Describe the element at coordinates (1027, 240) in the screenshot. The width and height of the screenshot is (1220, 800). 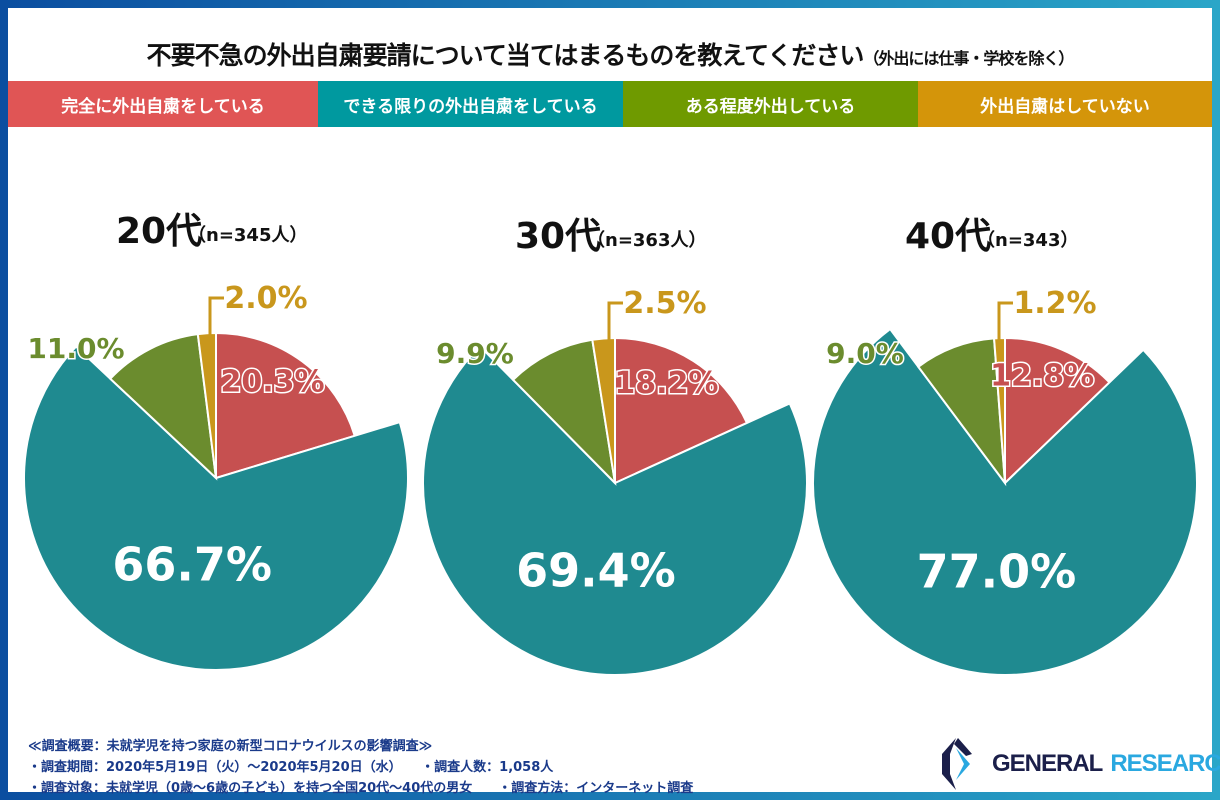
I see `pie-n: （n=343）` at that location.